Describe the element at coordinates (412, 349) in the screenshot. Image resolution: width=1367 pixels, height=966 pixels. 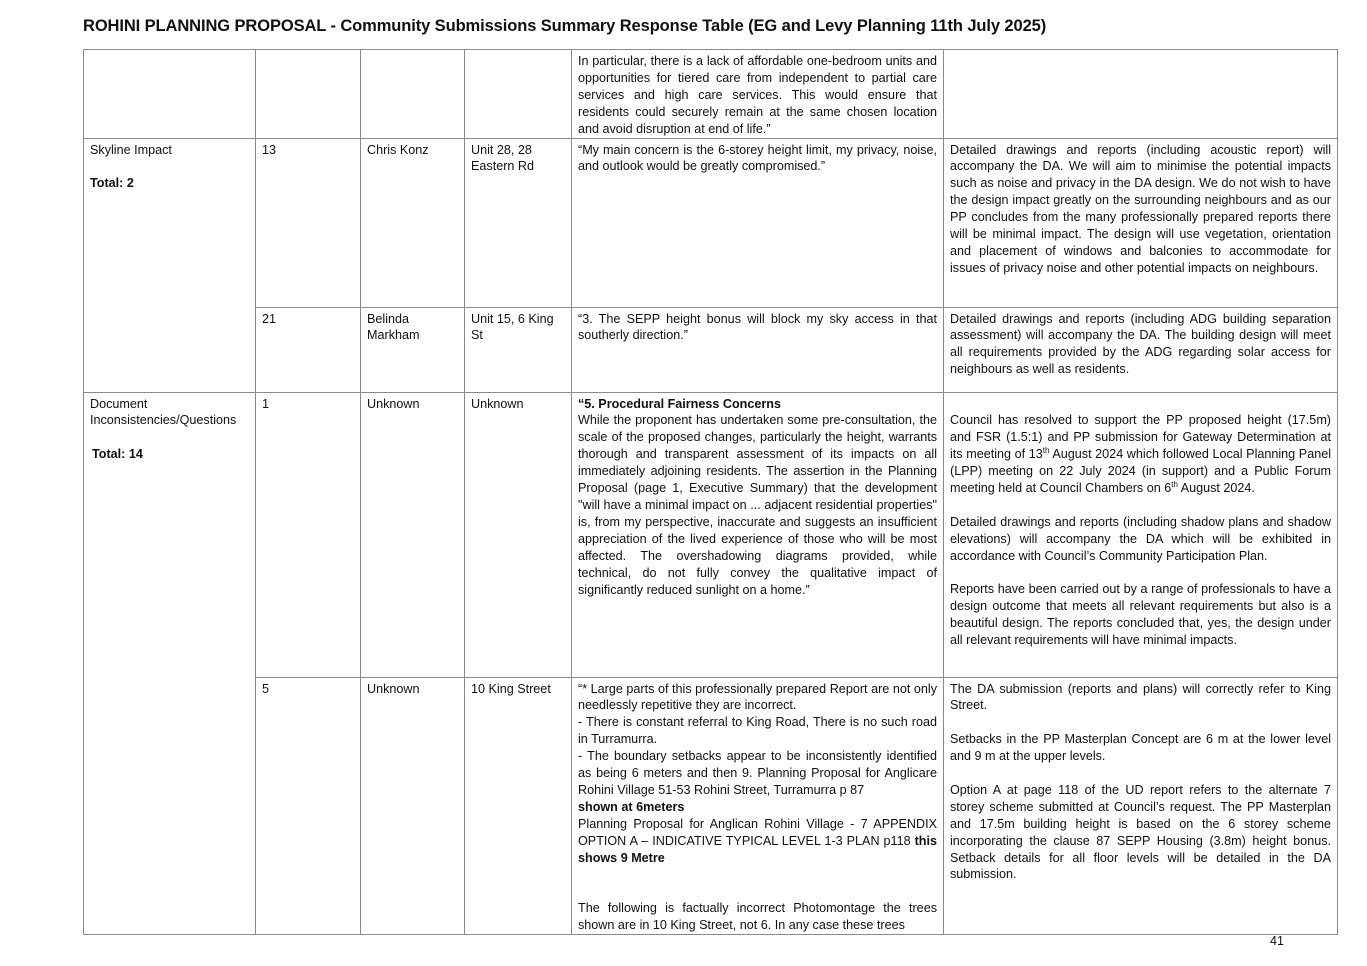
I see `name-cell: Belinda Markham` at that location.